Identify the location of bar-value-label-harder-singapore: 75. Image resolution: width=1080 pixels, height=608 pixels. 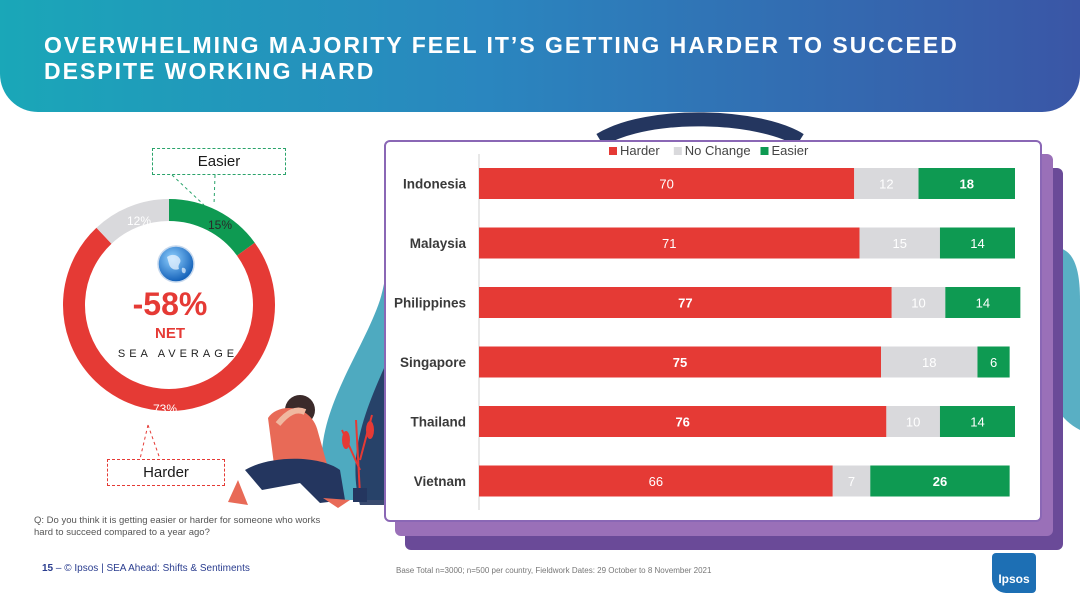
(680, 362).